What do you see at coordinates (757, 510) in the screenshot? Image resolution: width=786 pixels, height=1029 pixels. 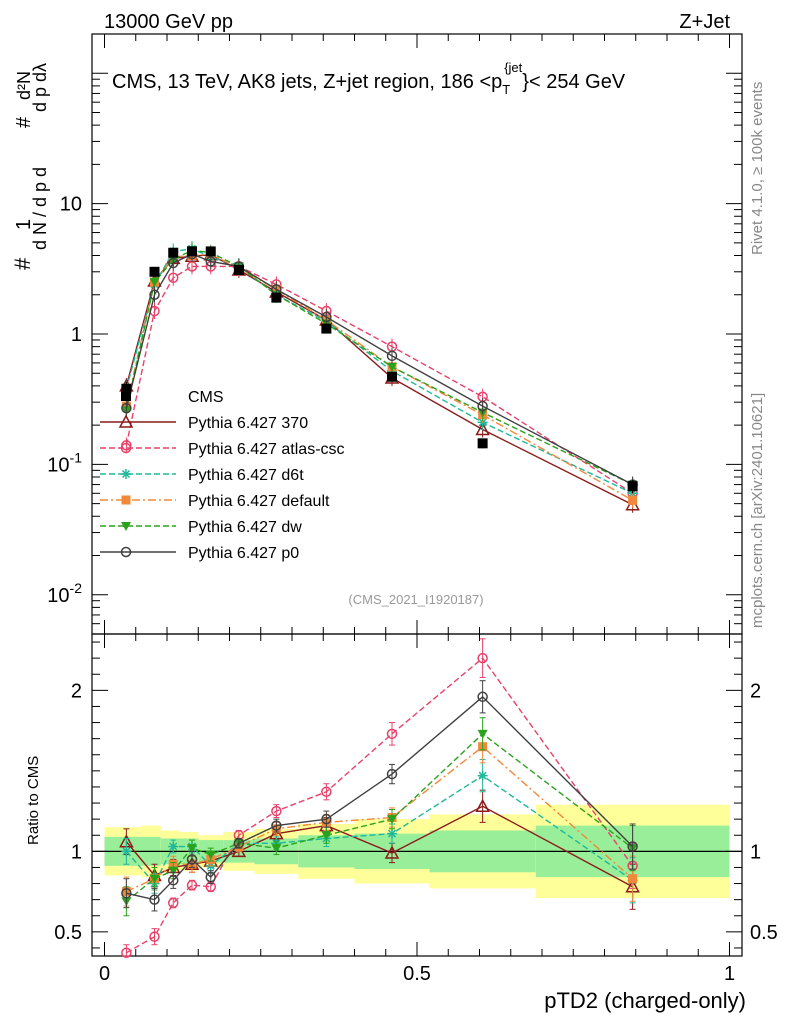 I see `mcplots-label: mcplots.cern.ch [arXiv:2401.10621]` at bounding box center [757, 510].